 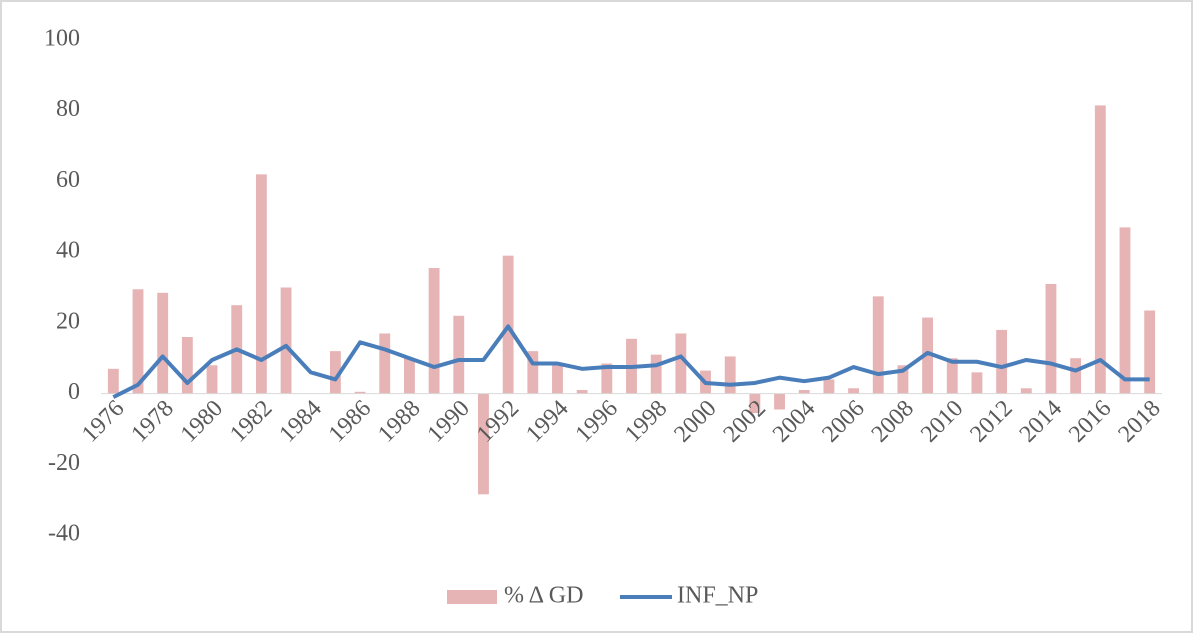 I want to click on line, so click(x=631, y=361).